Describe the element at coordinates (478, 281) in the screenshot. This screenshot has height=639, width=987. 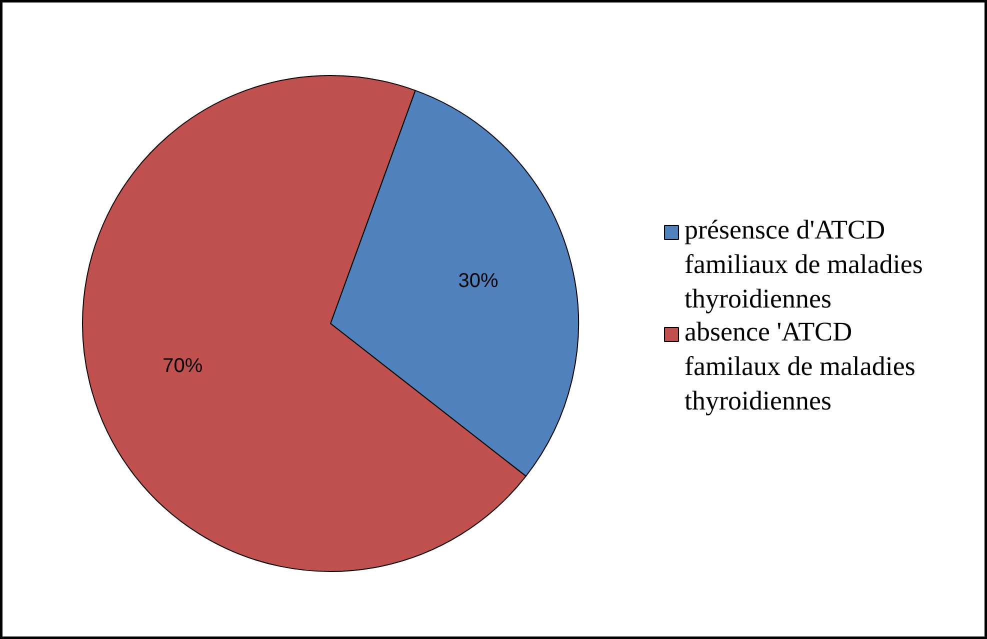
I see `data-label: 30%` at that location.